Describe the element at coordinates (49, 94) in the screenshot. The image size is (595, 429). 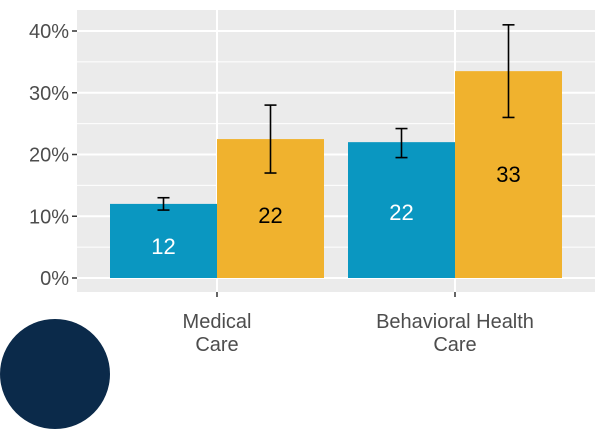
I see `y-tick-label: 30%` at that location.